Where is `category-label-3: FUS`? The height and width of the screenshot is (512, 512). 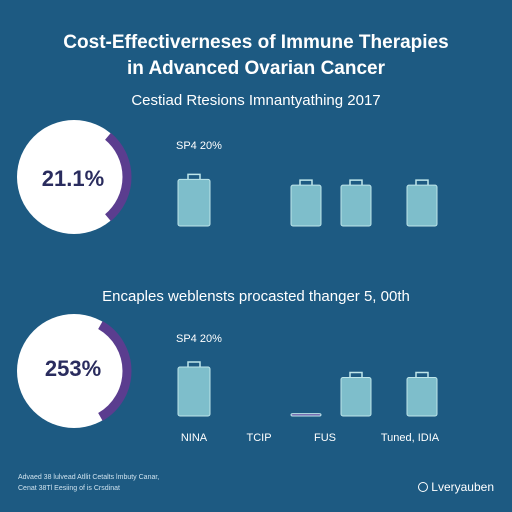 category-label-3: FUS is located at coordinates (325, 438).